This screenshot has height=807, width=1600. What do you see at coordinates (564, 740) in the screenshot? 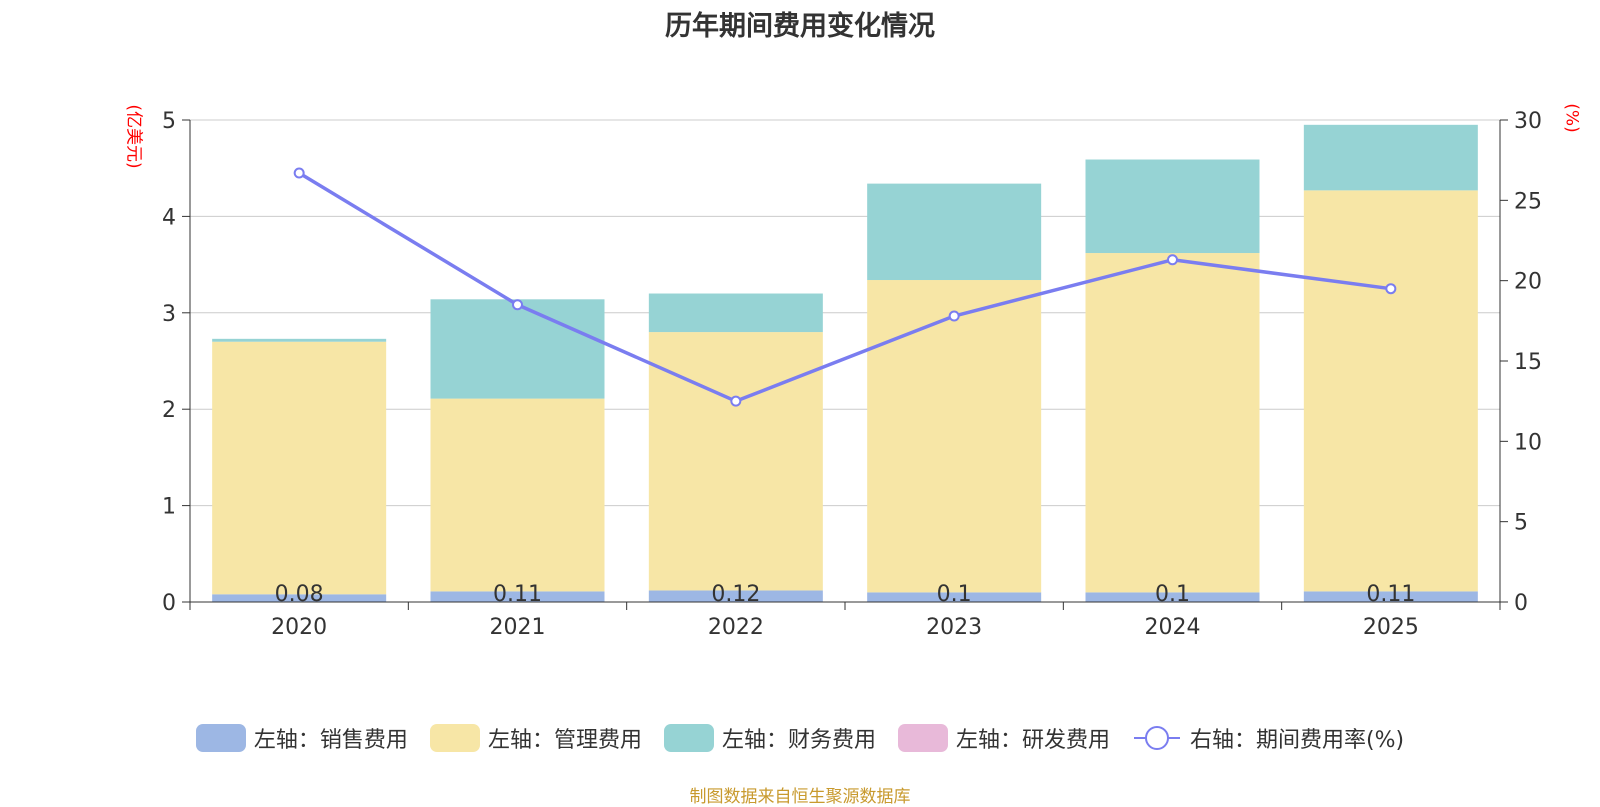
I see `legend-label-admin: 左轴：管理费用` at bounding box center [564, 740].